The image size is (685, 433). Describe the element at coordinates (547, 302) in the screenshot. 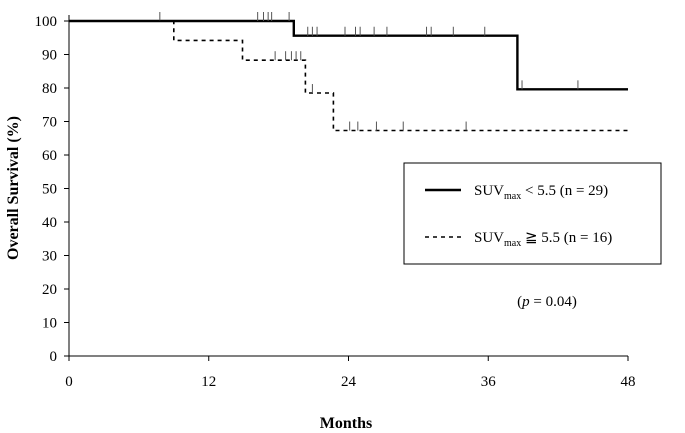

I see `p-value-annotation: (p = 0.04)` at that location.